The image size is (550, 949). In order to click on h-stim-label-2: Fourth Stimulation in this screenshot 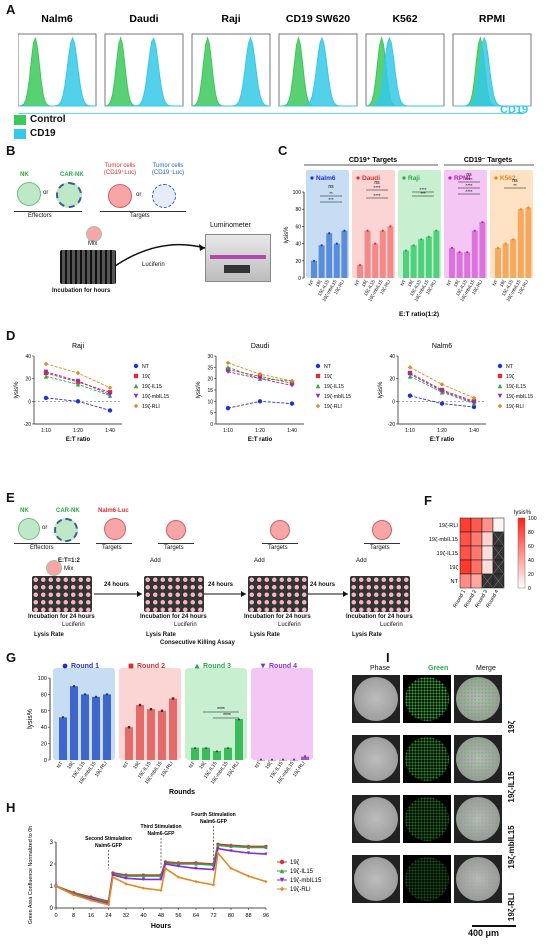, I will do `click(213, 815)`.